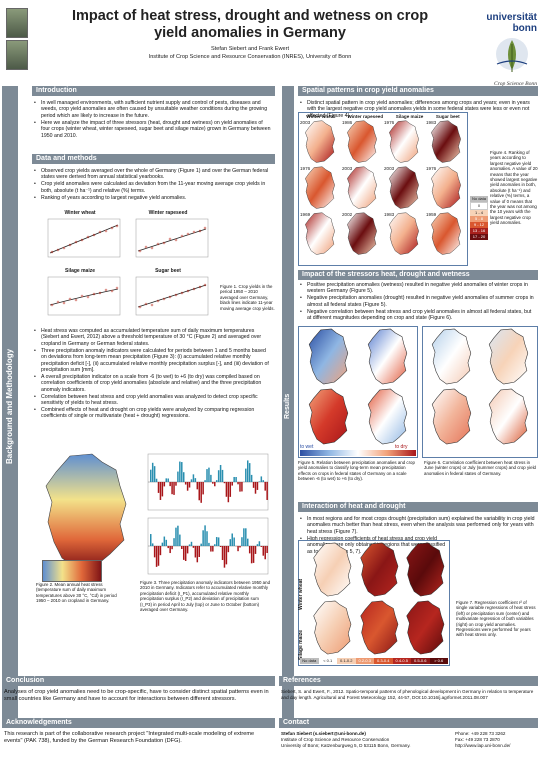  Describe the element at coordinates (479, 225) in the screenshot. I see `fig4-legend-item: 9 - 12` at that location.